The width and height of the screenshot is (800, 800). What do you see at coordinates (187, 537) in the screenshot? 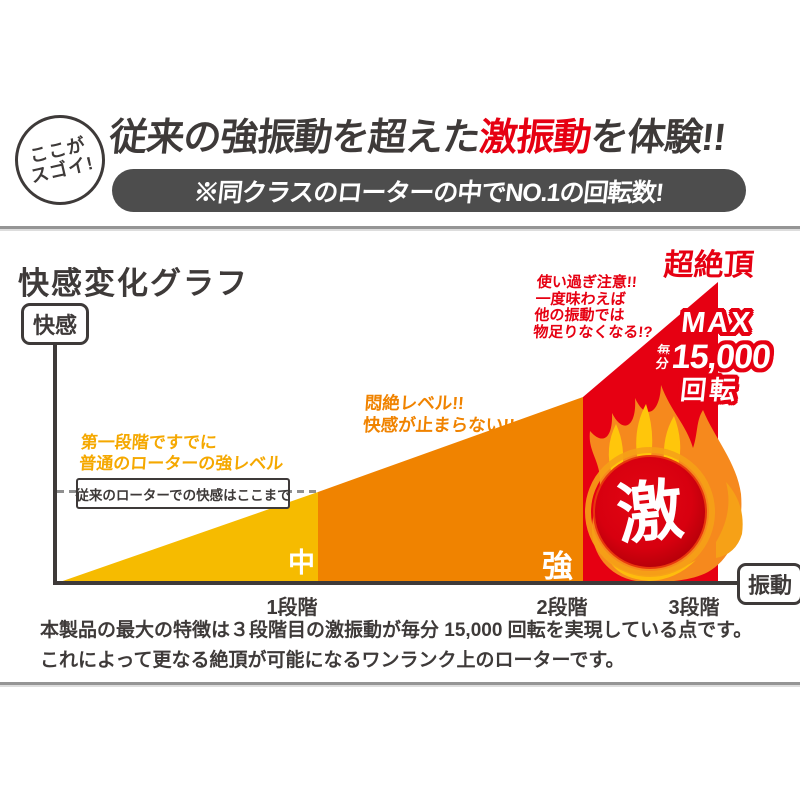
I see `stage1-area` at bounding box center [187, 537].